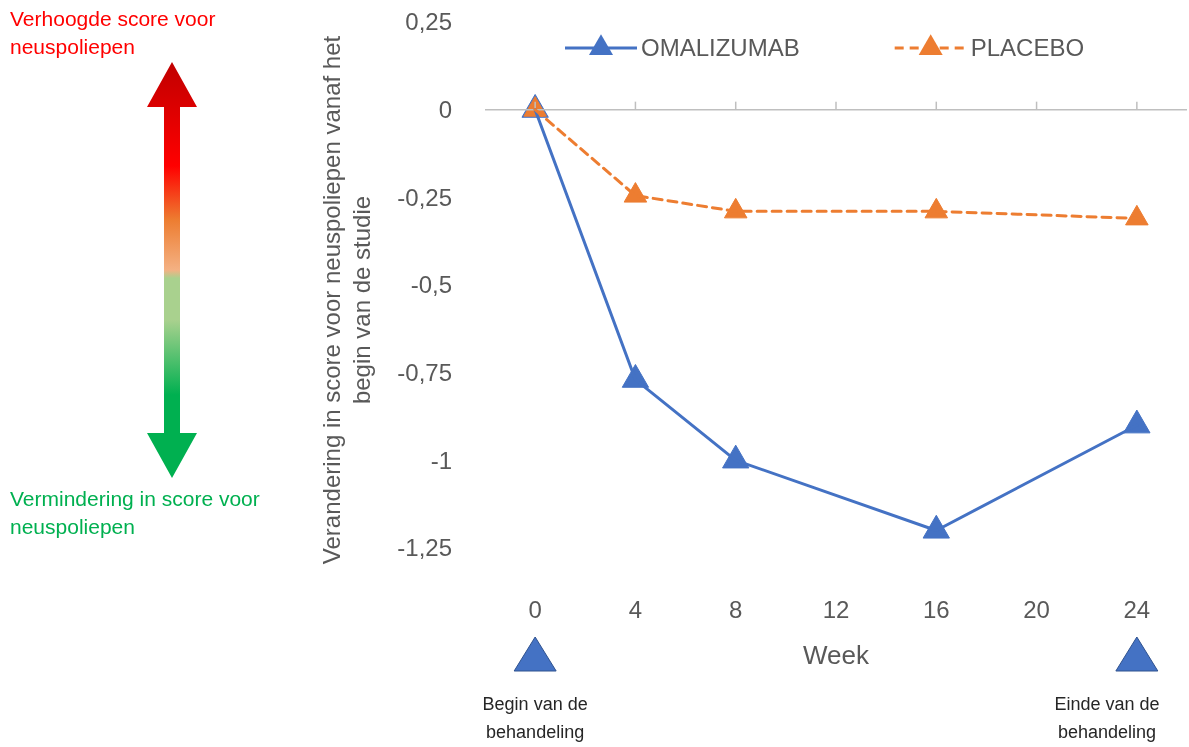  Describe the element at coordinates (1027, 48) in the screenshot. I see `legend-label: PLACEBO` at that location.